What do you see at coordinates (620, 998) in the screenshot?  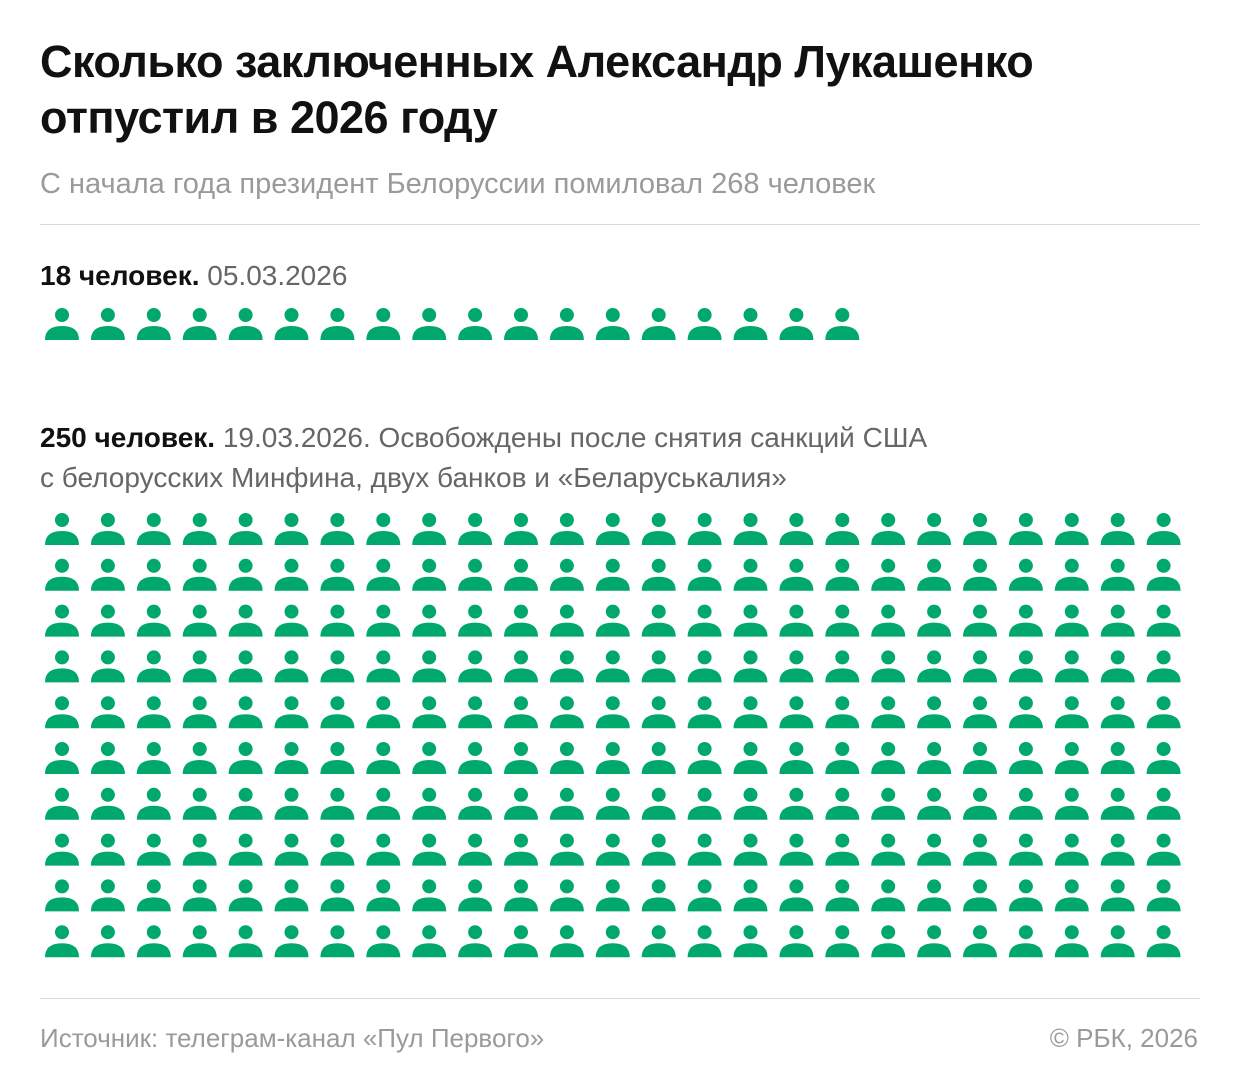 I see `bottom-divider` at bounding box center [620, 998].